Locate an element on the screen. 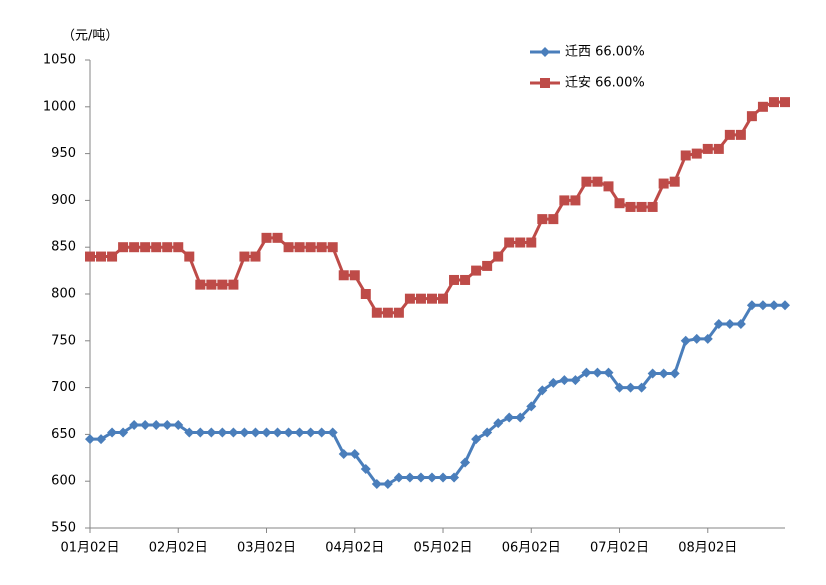  y-tick-label: 700 is located at coordinates (63, 387).